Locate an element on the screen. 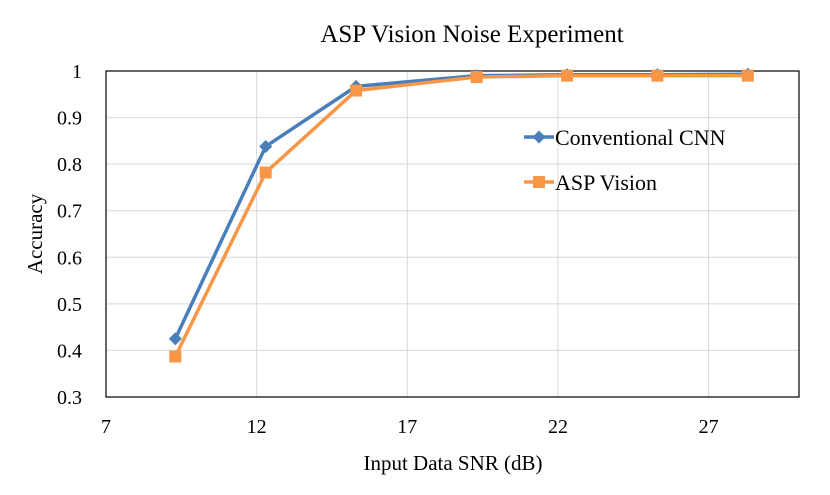  y-tick-label: 0.6 is located at coordinates (69, 258).